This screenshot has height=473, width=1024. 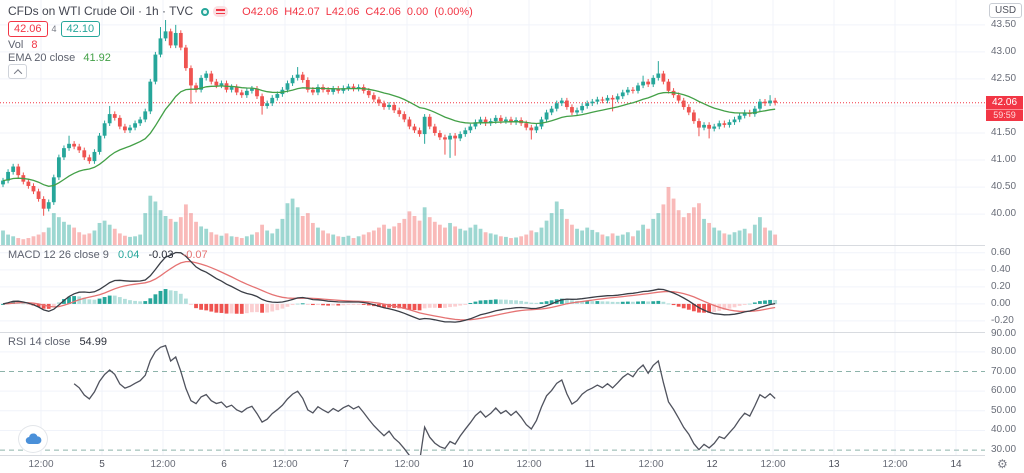 What do you see at coordinates (97, 58) in the screenshot?
I see `ema-value: 41.92` at bounding box center [97, 58].